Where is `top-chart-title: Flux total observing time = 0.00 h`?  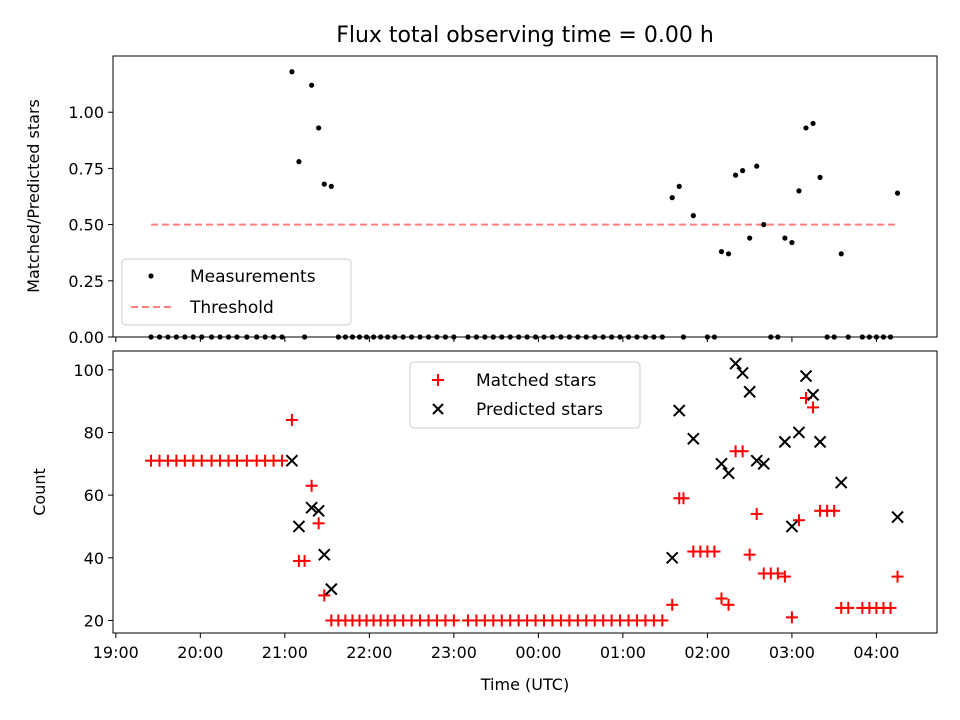
top-chart-title: Flux total observing time = 0.00 h is located at coordinates (525, 35).